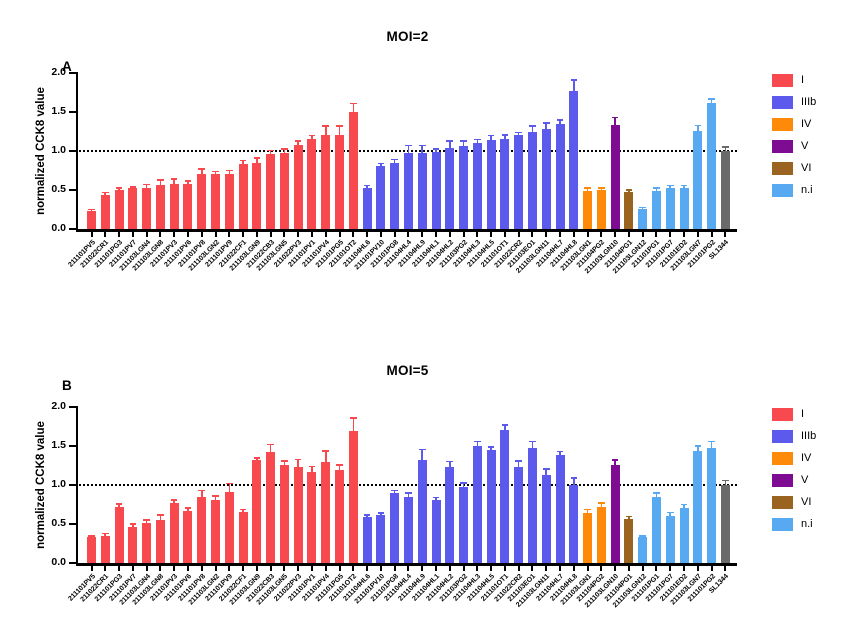  What do you see at coordinates (794, 414) in the screenshot?
I see `legend-item-I: I` at bounding box center [794, 414].